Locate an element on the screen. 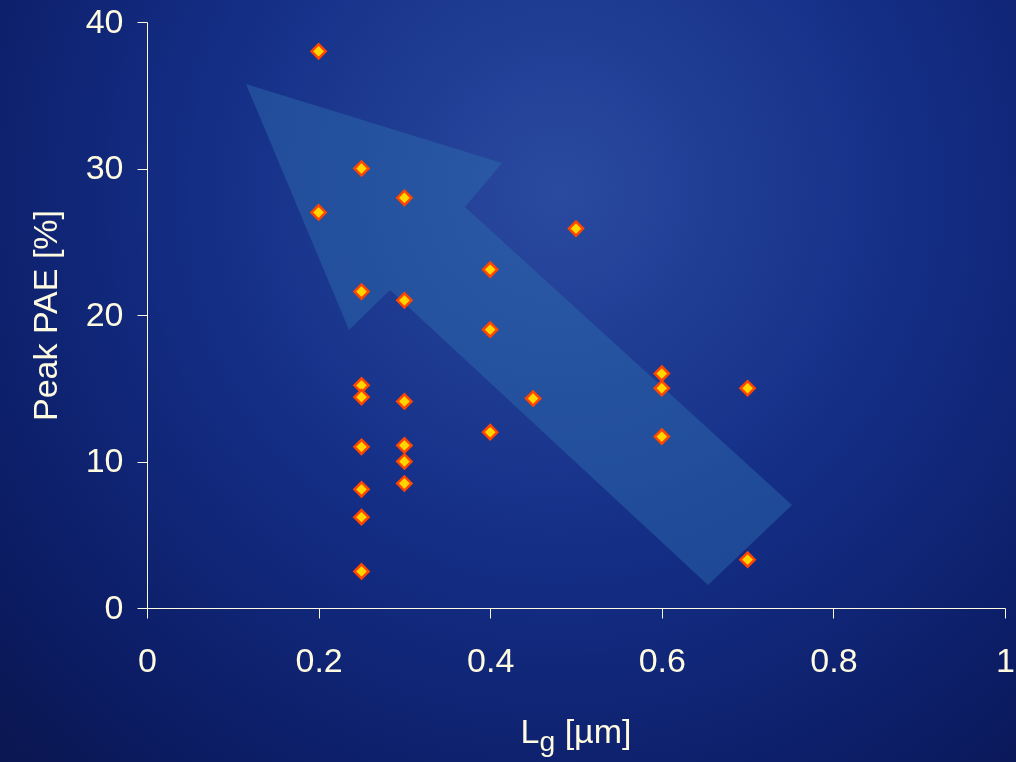 The image size is (1016, 762). y-tick-label: 0 is located at coordinates (114, 606).